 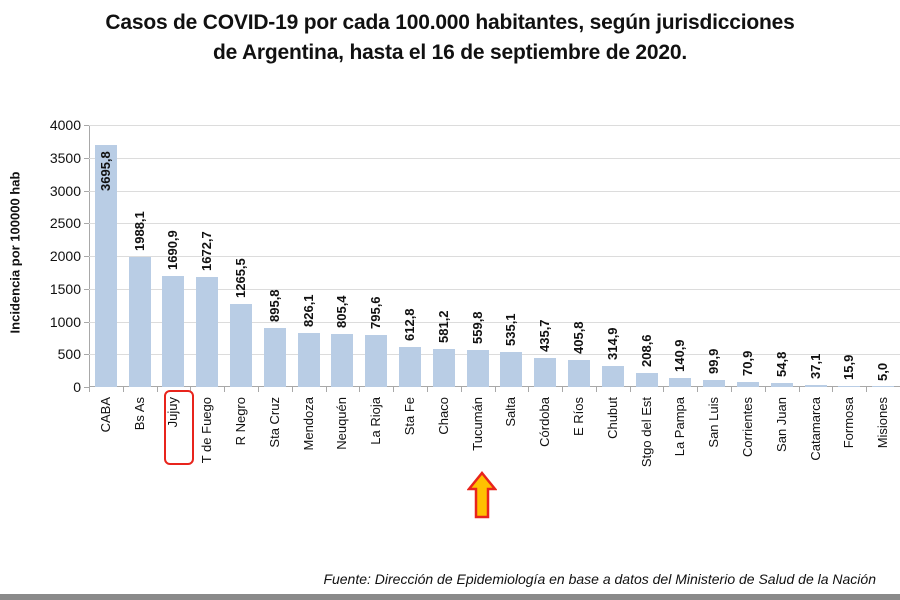 I want to click on bottom-band, so click(x=450, y=597).